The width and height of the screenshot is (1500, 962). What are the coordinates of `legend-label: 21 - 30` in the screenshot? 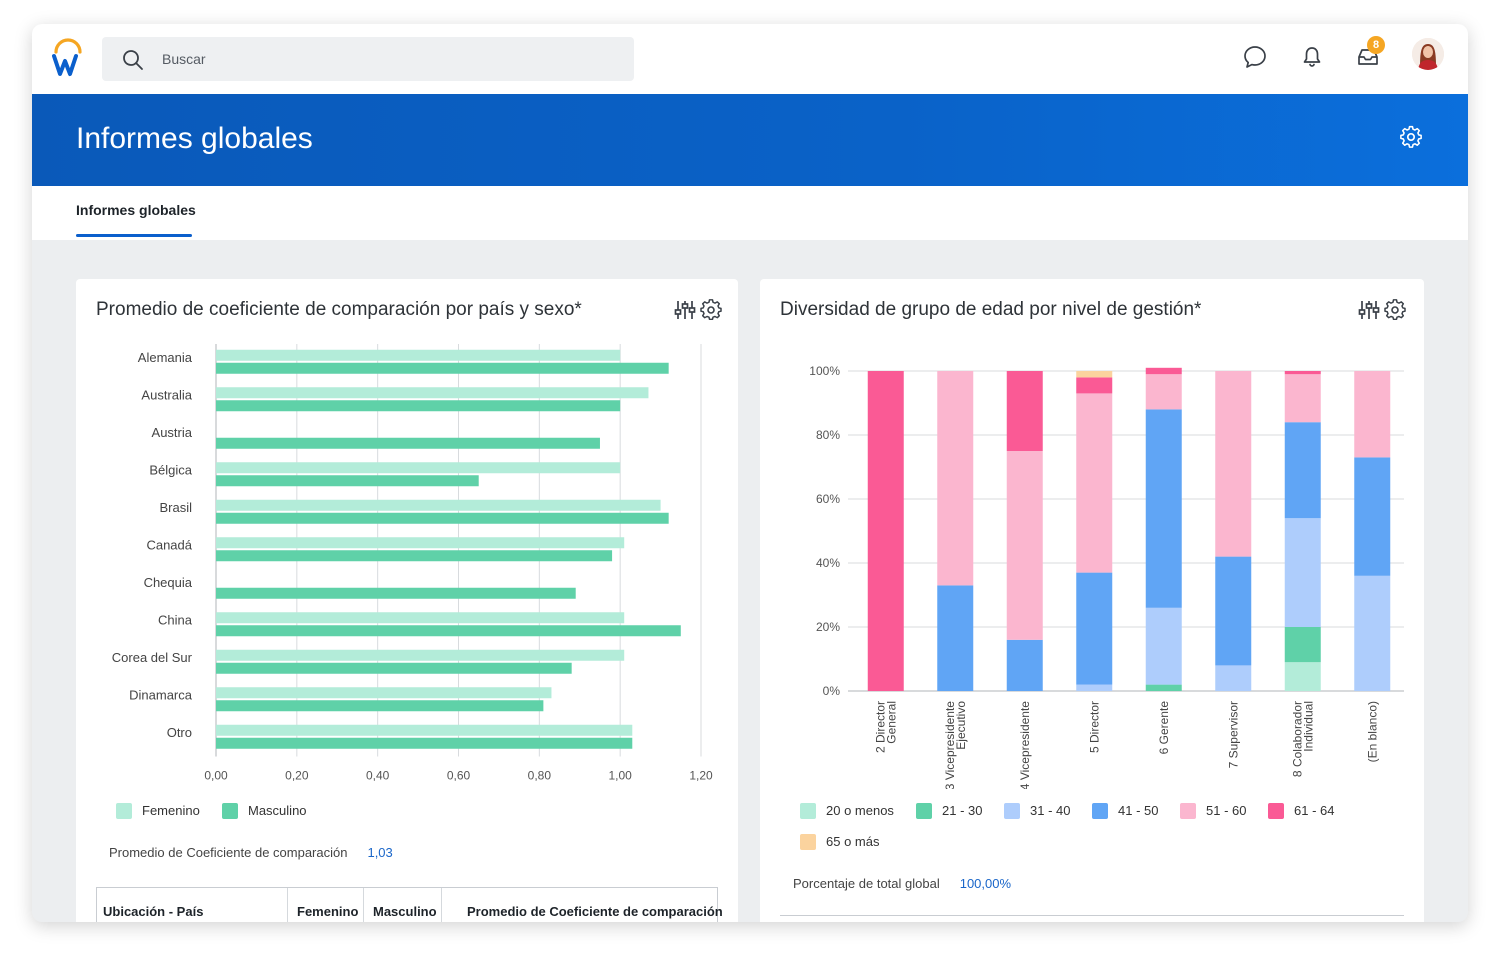 It's located at (962, 810).